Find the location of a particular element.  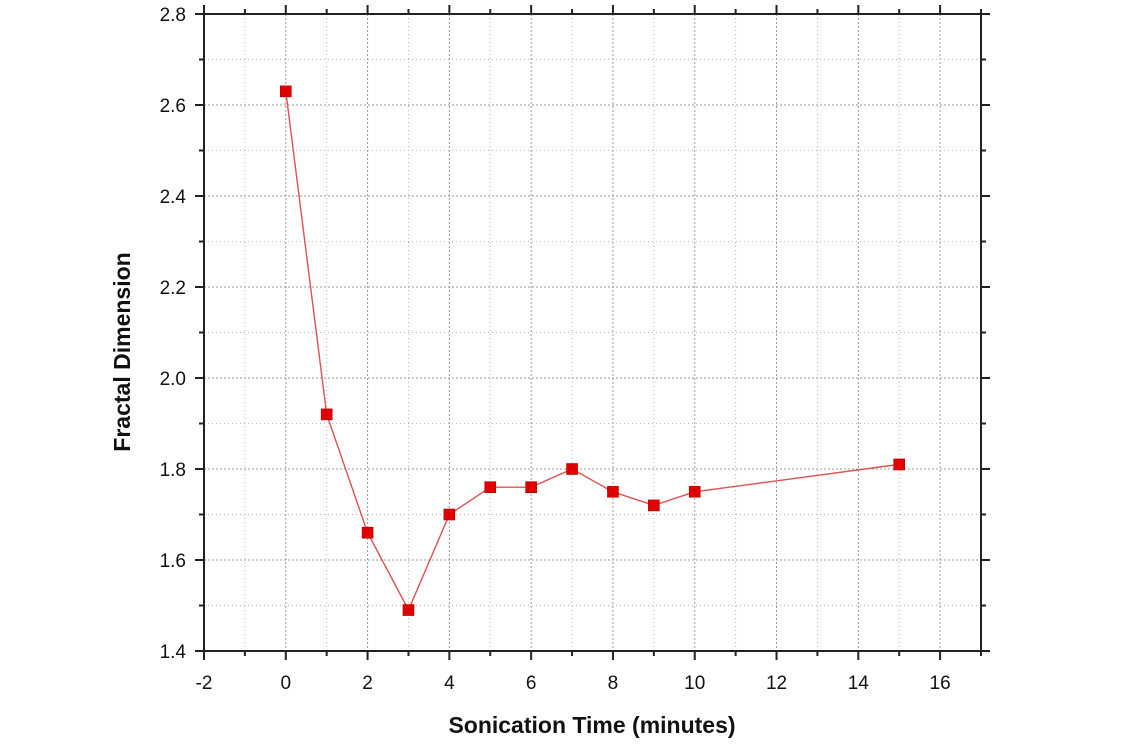

x-tick-label: 2 is located at coordinates (367, 683).